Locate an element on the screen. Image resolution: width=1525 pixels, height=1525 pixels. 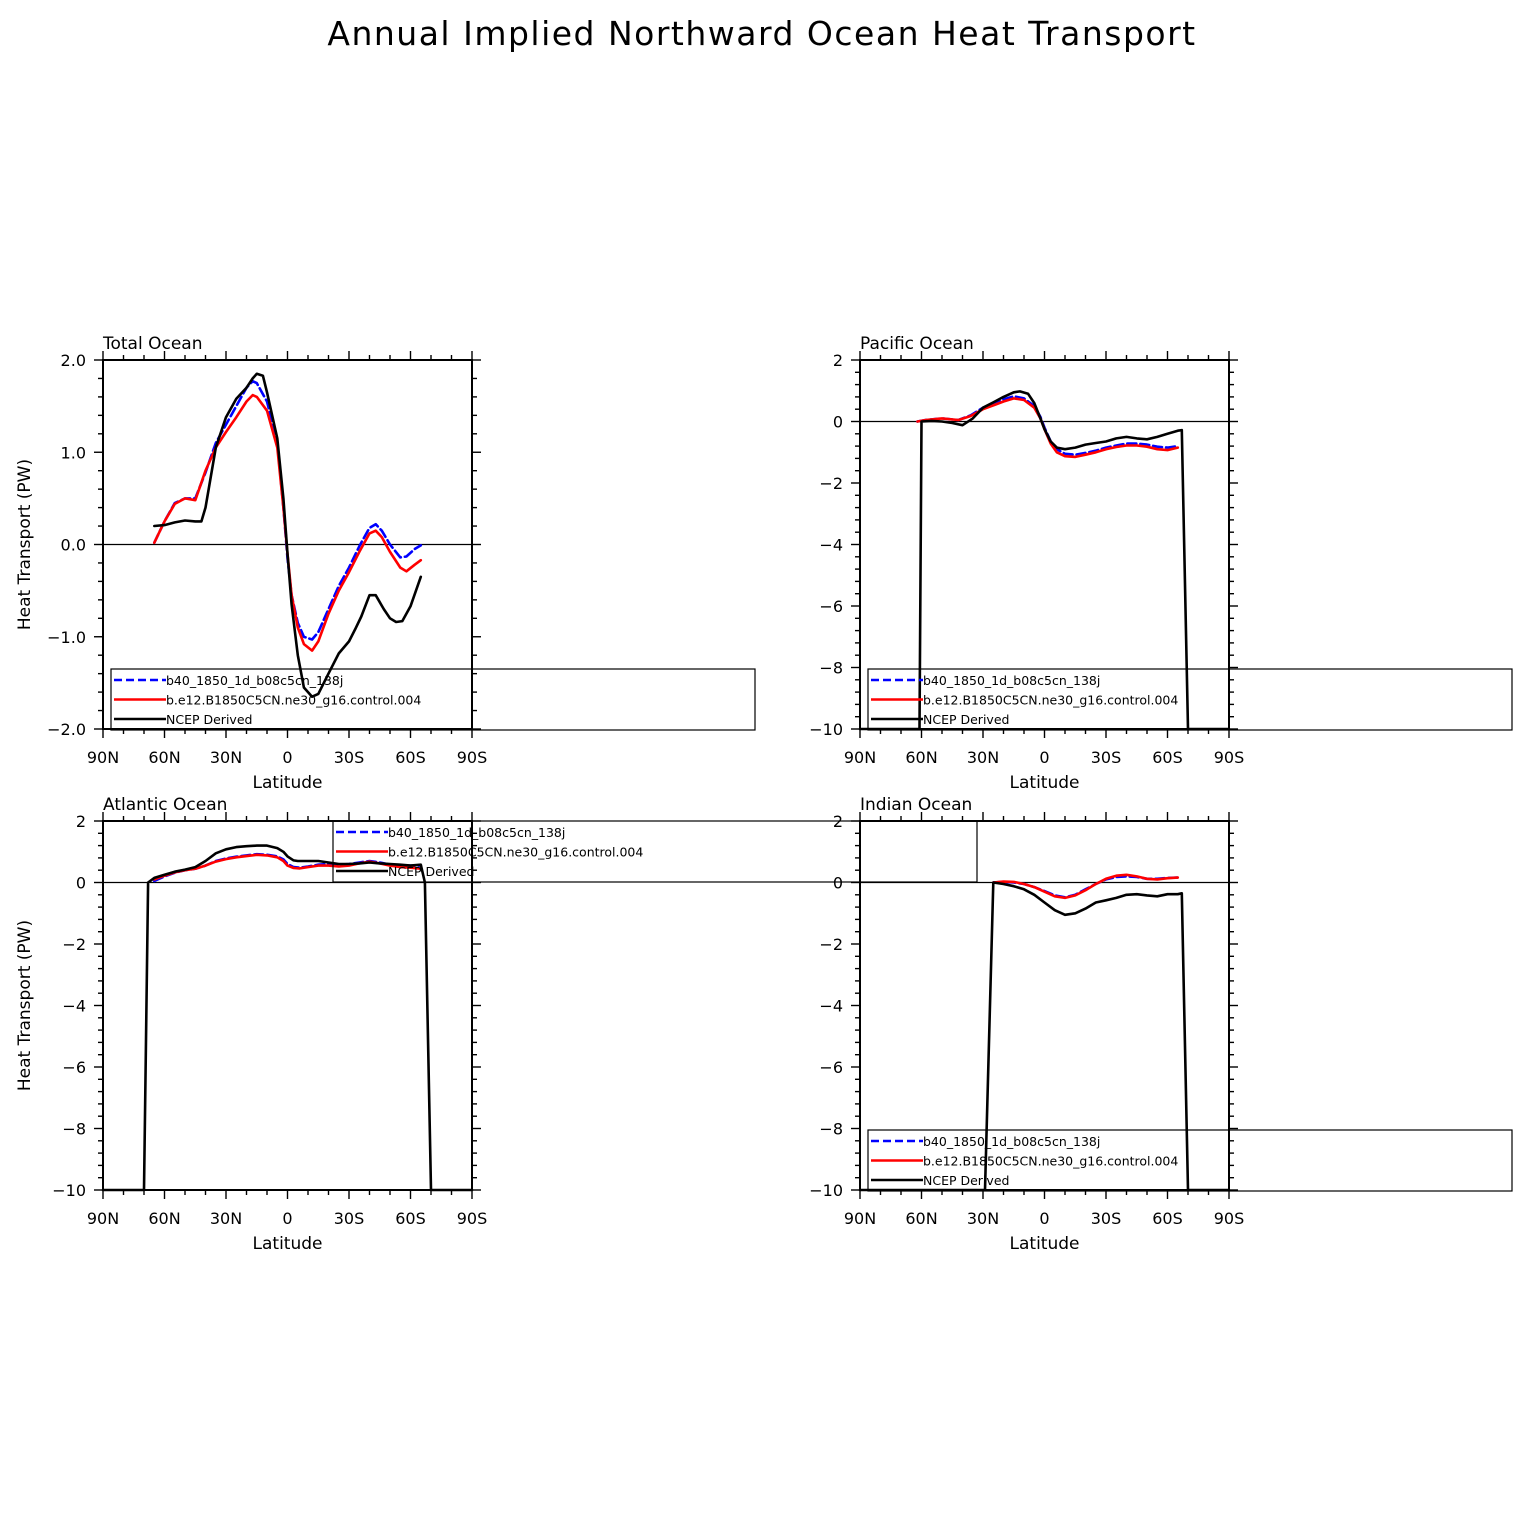
atlantic-ocean-legend-box is located at coordinates (655, 851).